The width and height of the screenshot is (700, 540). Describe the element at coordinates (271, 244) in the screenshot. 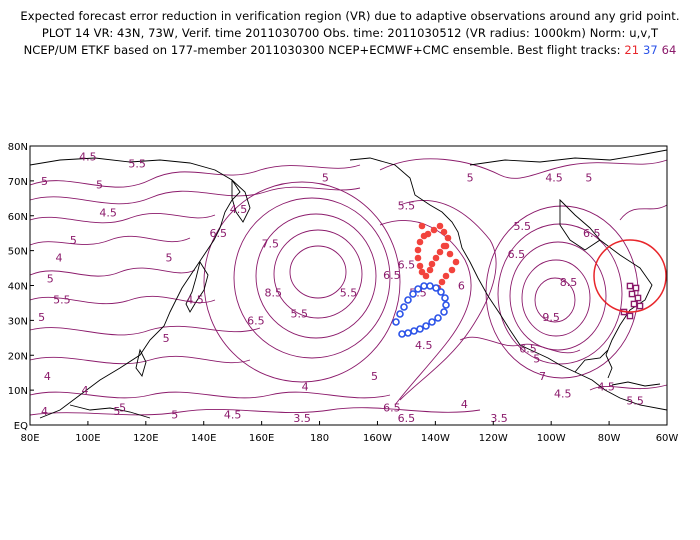

I see `contour-value-label: 7.5` at that location.